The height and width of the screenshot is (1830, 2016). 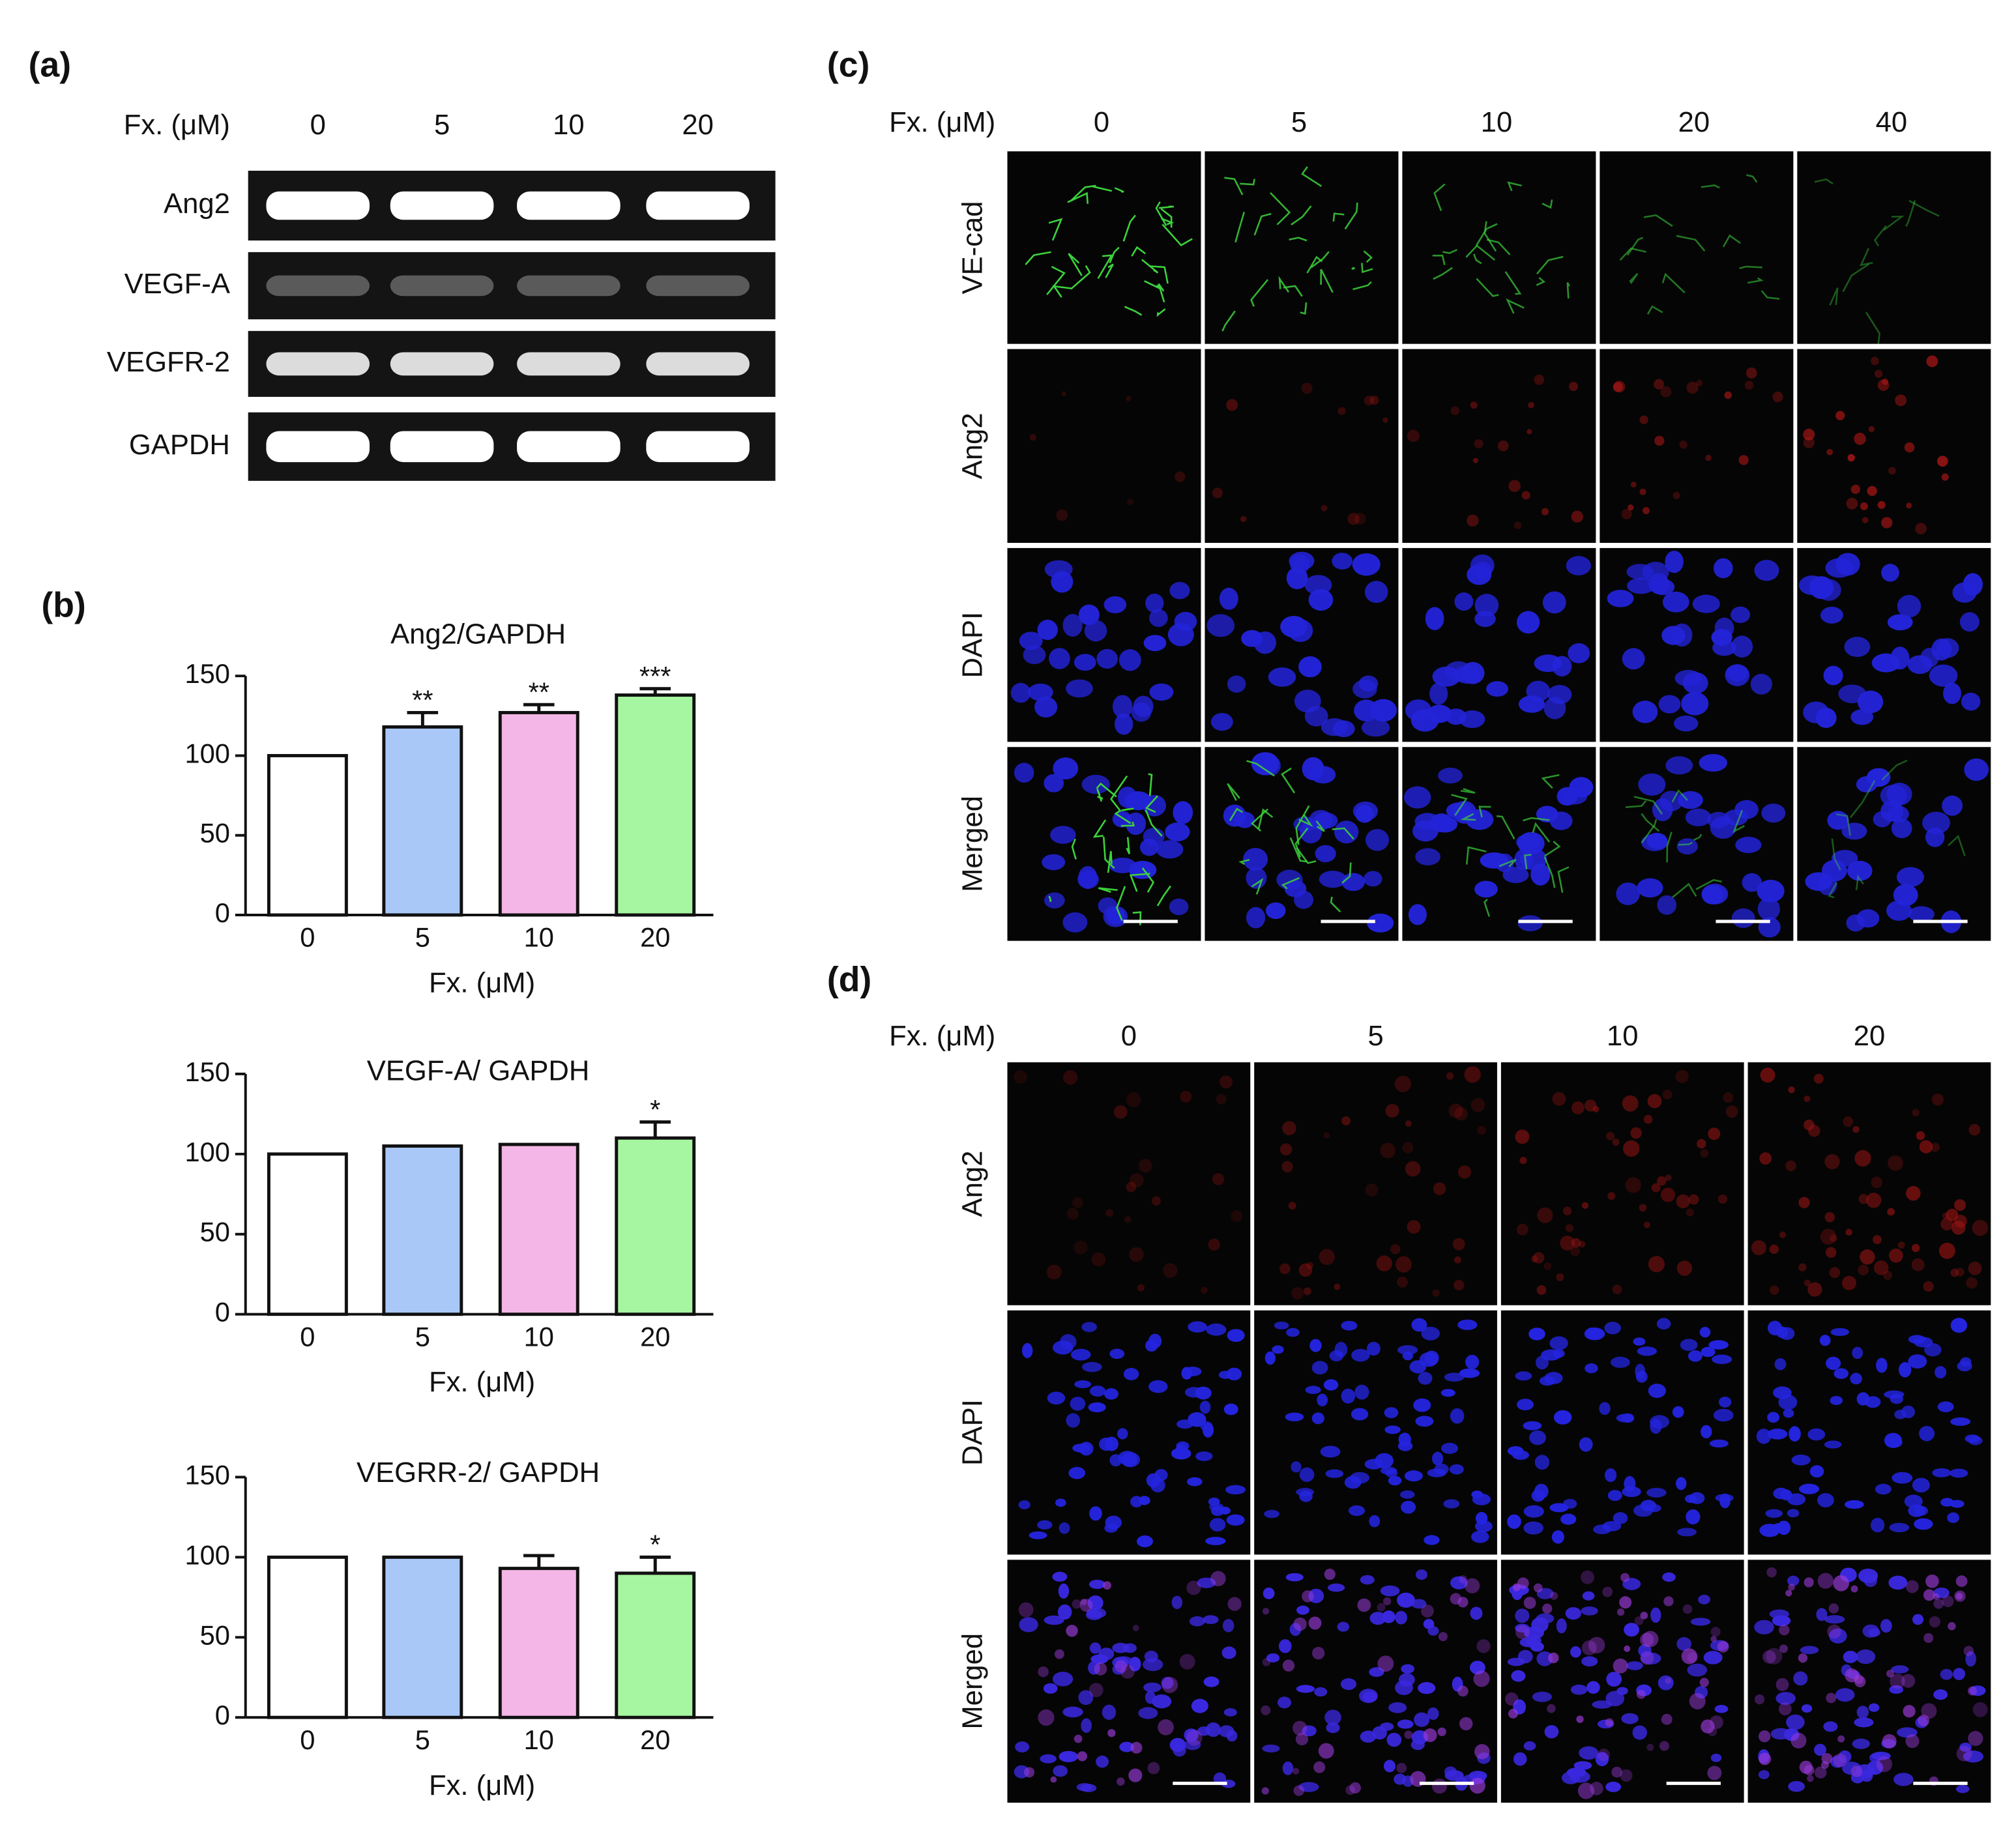 I want to click on panel-label: (c), so click(x=848, y=65).